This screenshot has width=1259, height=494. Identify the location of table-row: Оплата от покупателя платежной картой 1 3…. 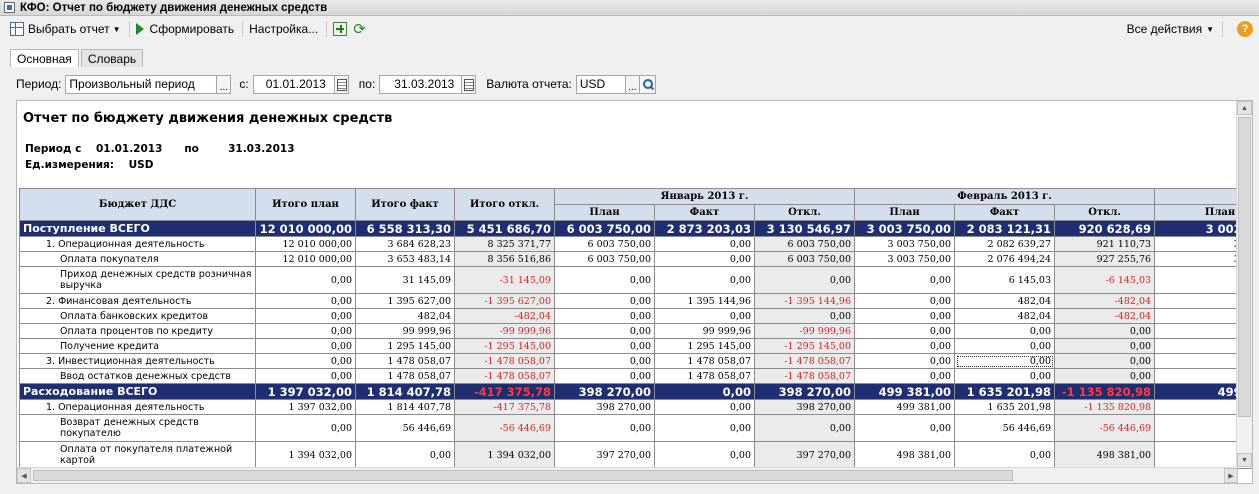
(635, 455).